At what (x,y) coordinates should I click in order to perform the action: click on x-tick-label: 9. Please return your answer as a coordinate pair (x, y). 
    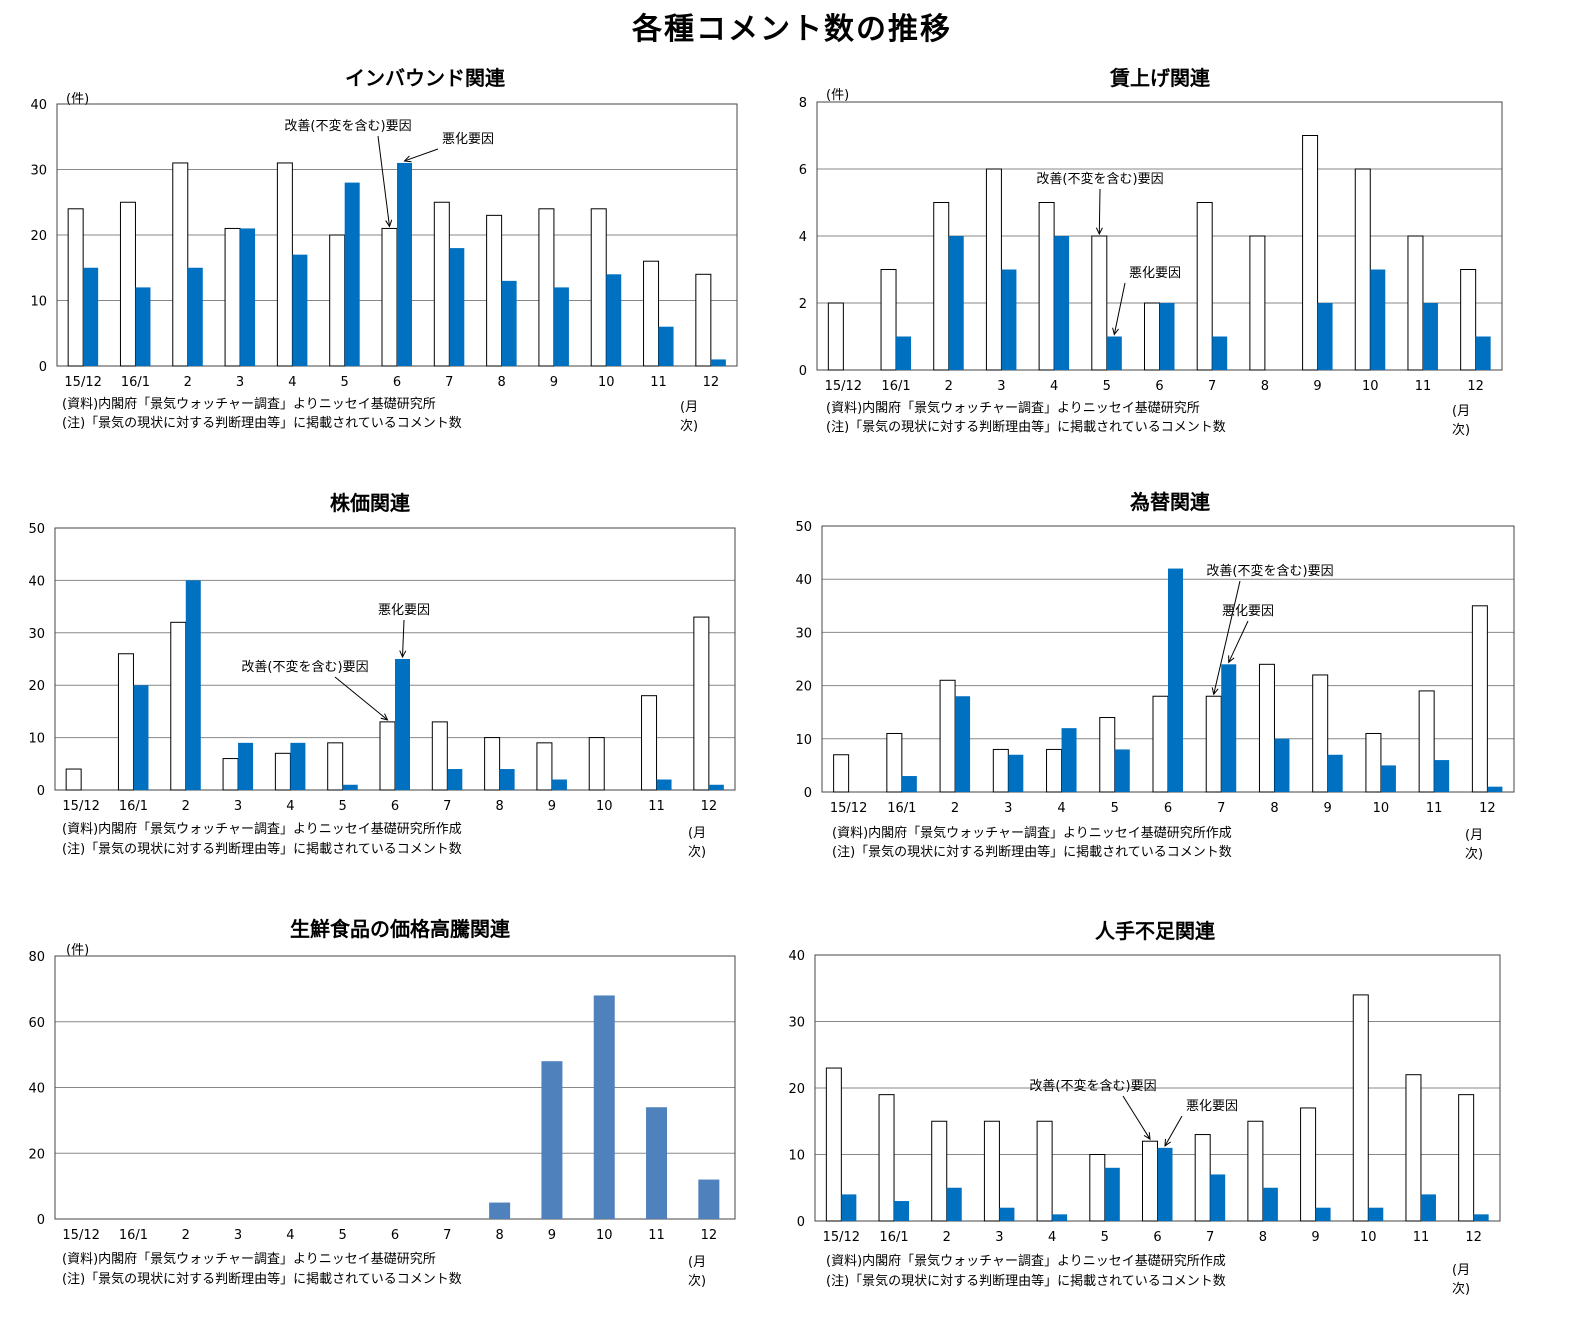
    Looking at the image, I should click on (554, 382).